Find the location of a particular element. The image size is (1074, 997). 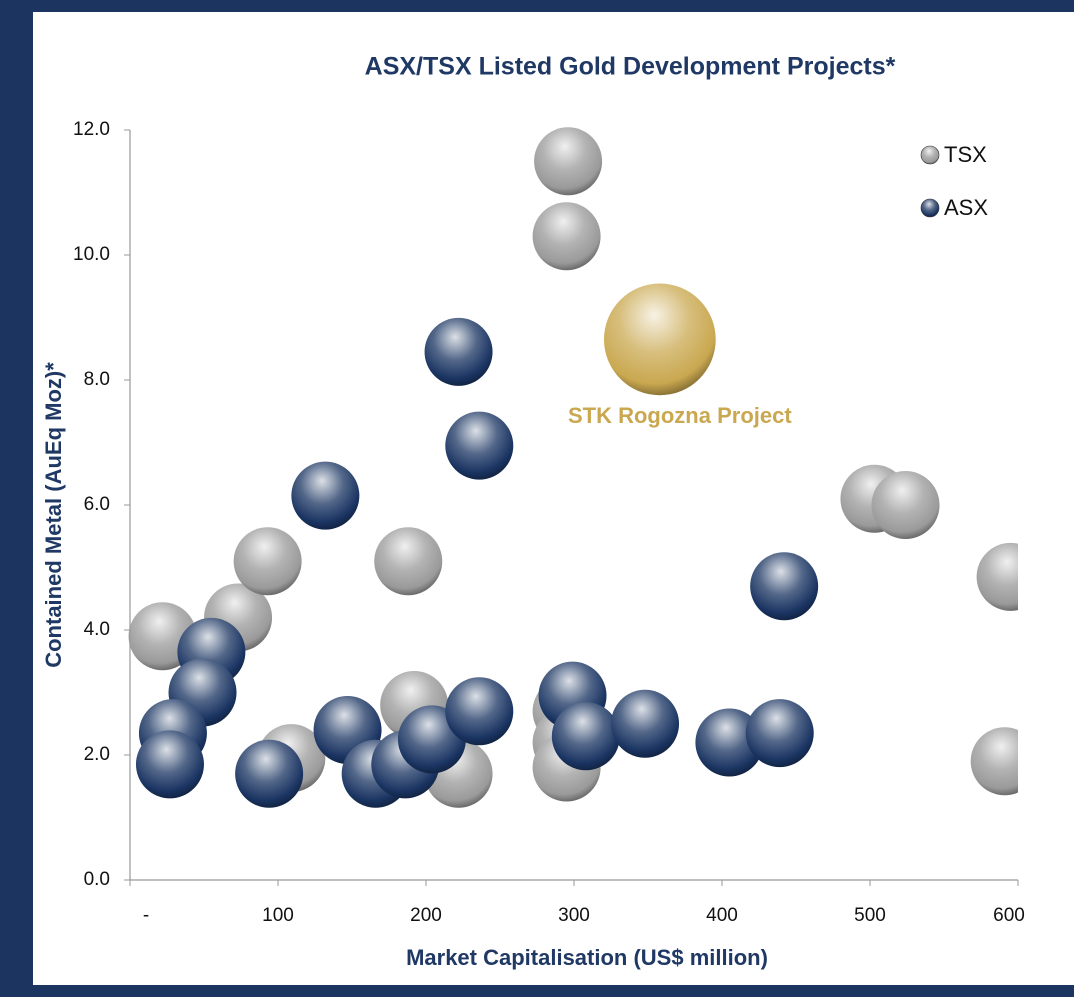

y-tick-label: 6.0 is located at coordinates (97, 504).